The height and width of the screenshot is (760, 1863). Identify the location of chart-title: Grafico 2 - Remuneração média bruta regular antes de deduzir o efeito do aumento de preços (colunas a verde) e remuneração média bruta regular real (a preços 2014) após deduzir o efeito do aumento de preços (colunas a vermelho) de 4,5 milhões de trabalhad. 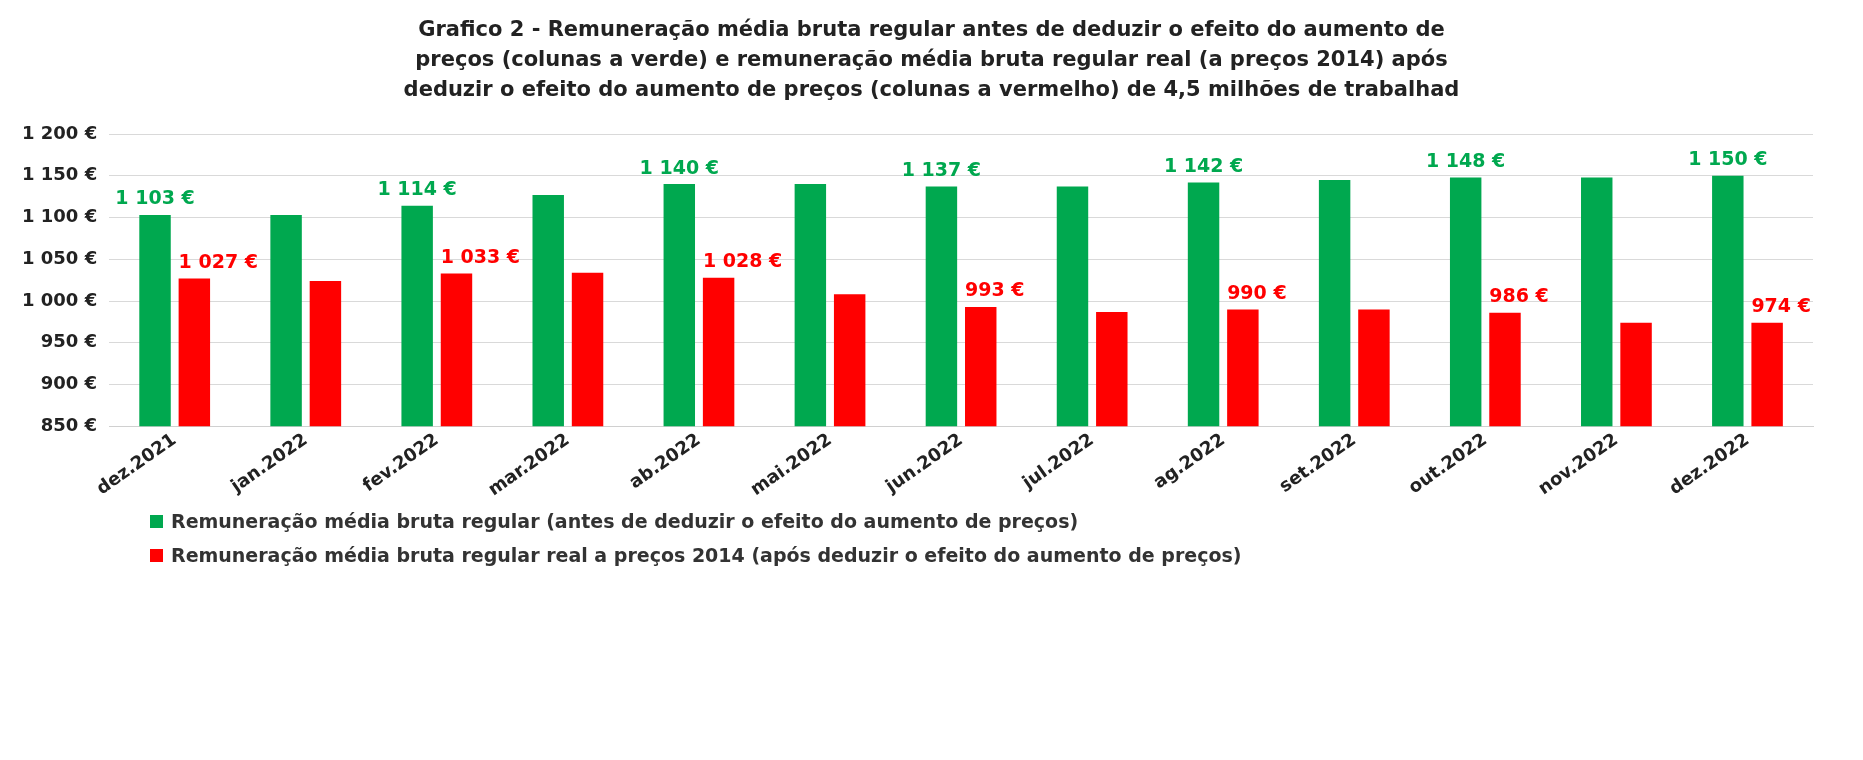
(931, 59).